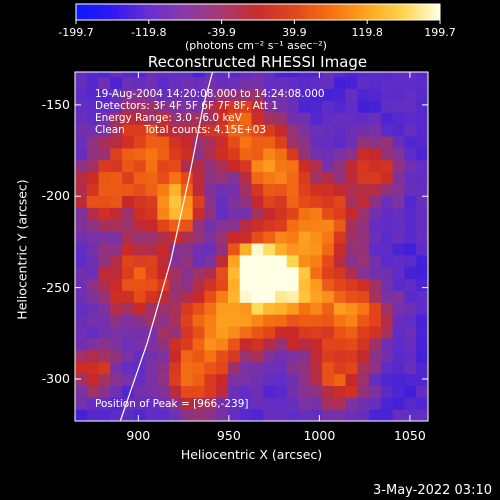 This screenshot has width=500, height=500. I want to click on chart-title: Reconstructed RHESSI Image, so click(257, 62).